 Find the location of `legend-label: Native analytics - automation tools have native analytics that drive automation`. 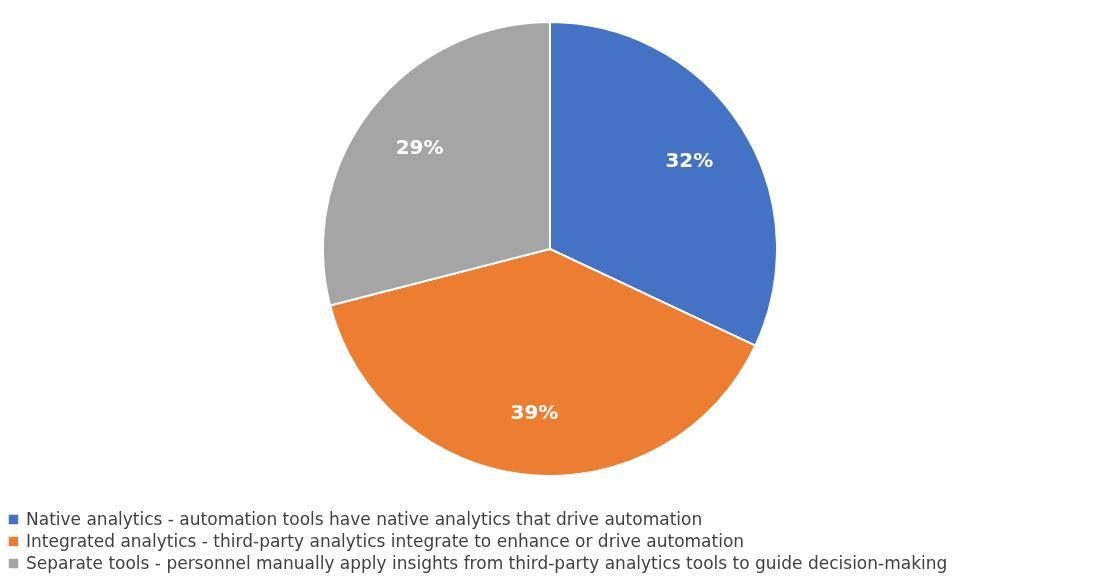

legend-label: Native analytics - automation tools have native analytics that drive automation is located at coordinates (364, 518).